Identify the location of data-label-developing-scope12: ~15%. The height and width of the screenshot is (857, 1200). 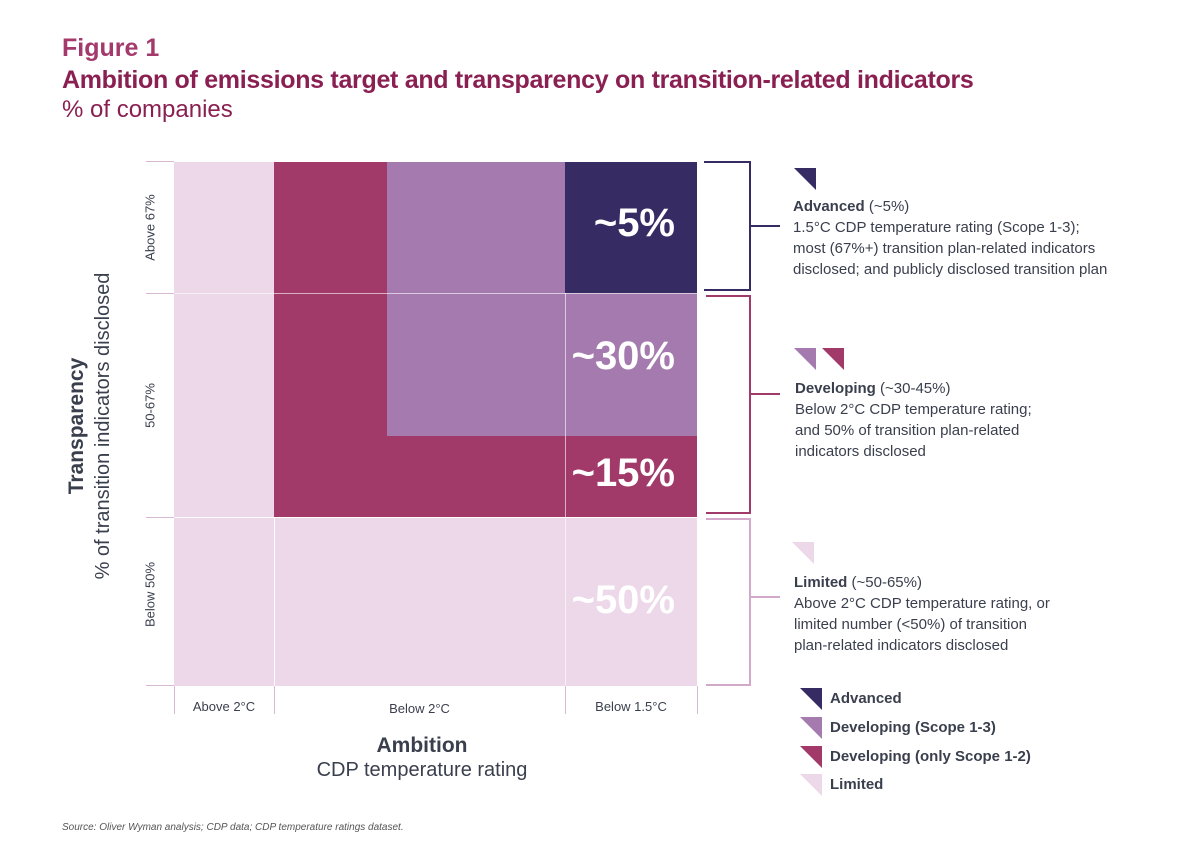
(623, 473).